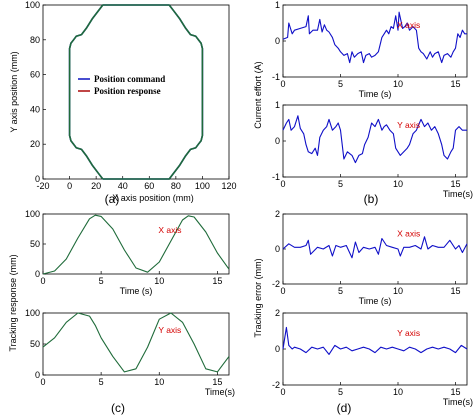  I want to click on panel-label: (c), so click(118, 408).